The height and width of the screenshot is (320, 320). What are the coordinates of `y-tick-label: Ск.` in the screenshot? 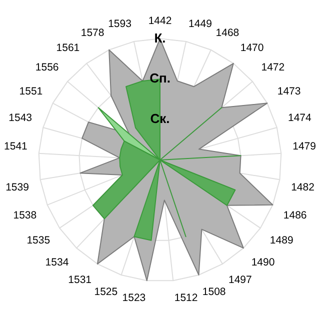 It's located at (160, 118).